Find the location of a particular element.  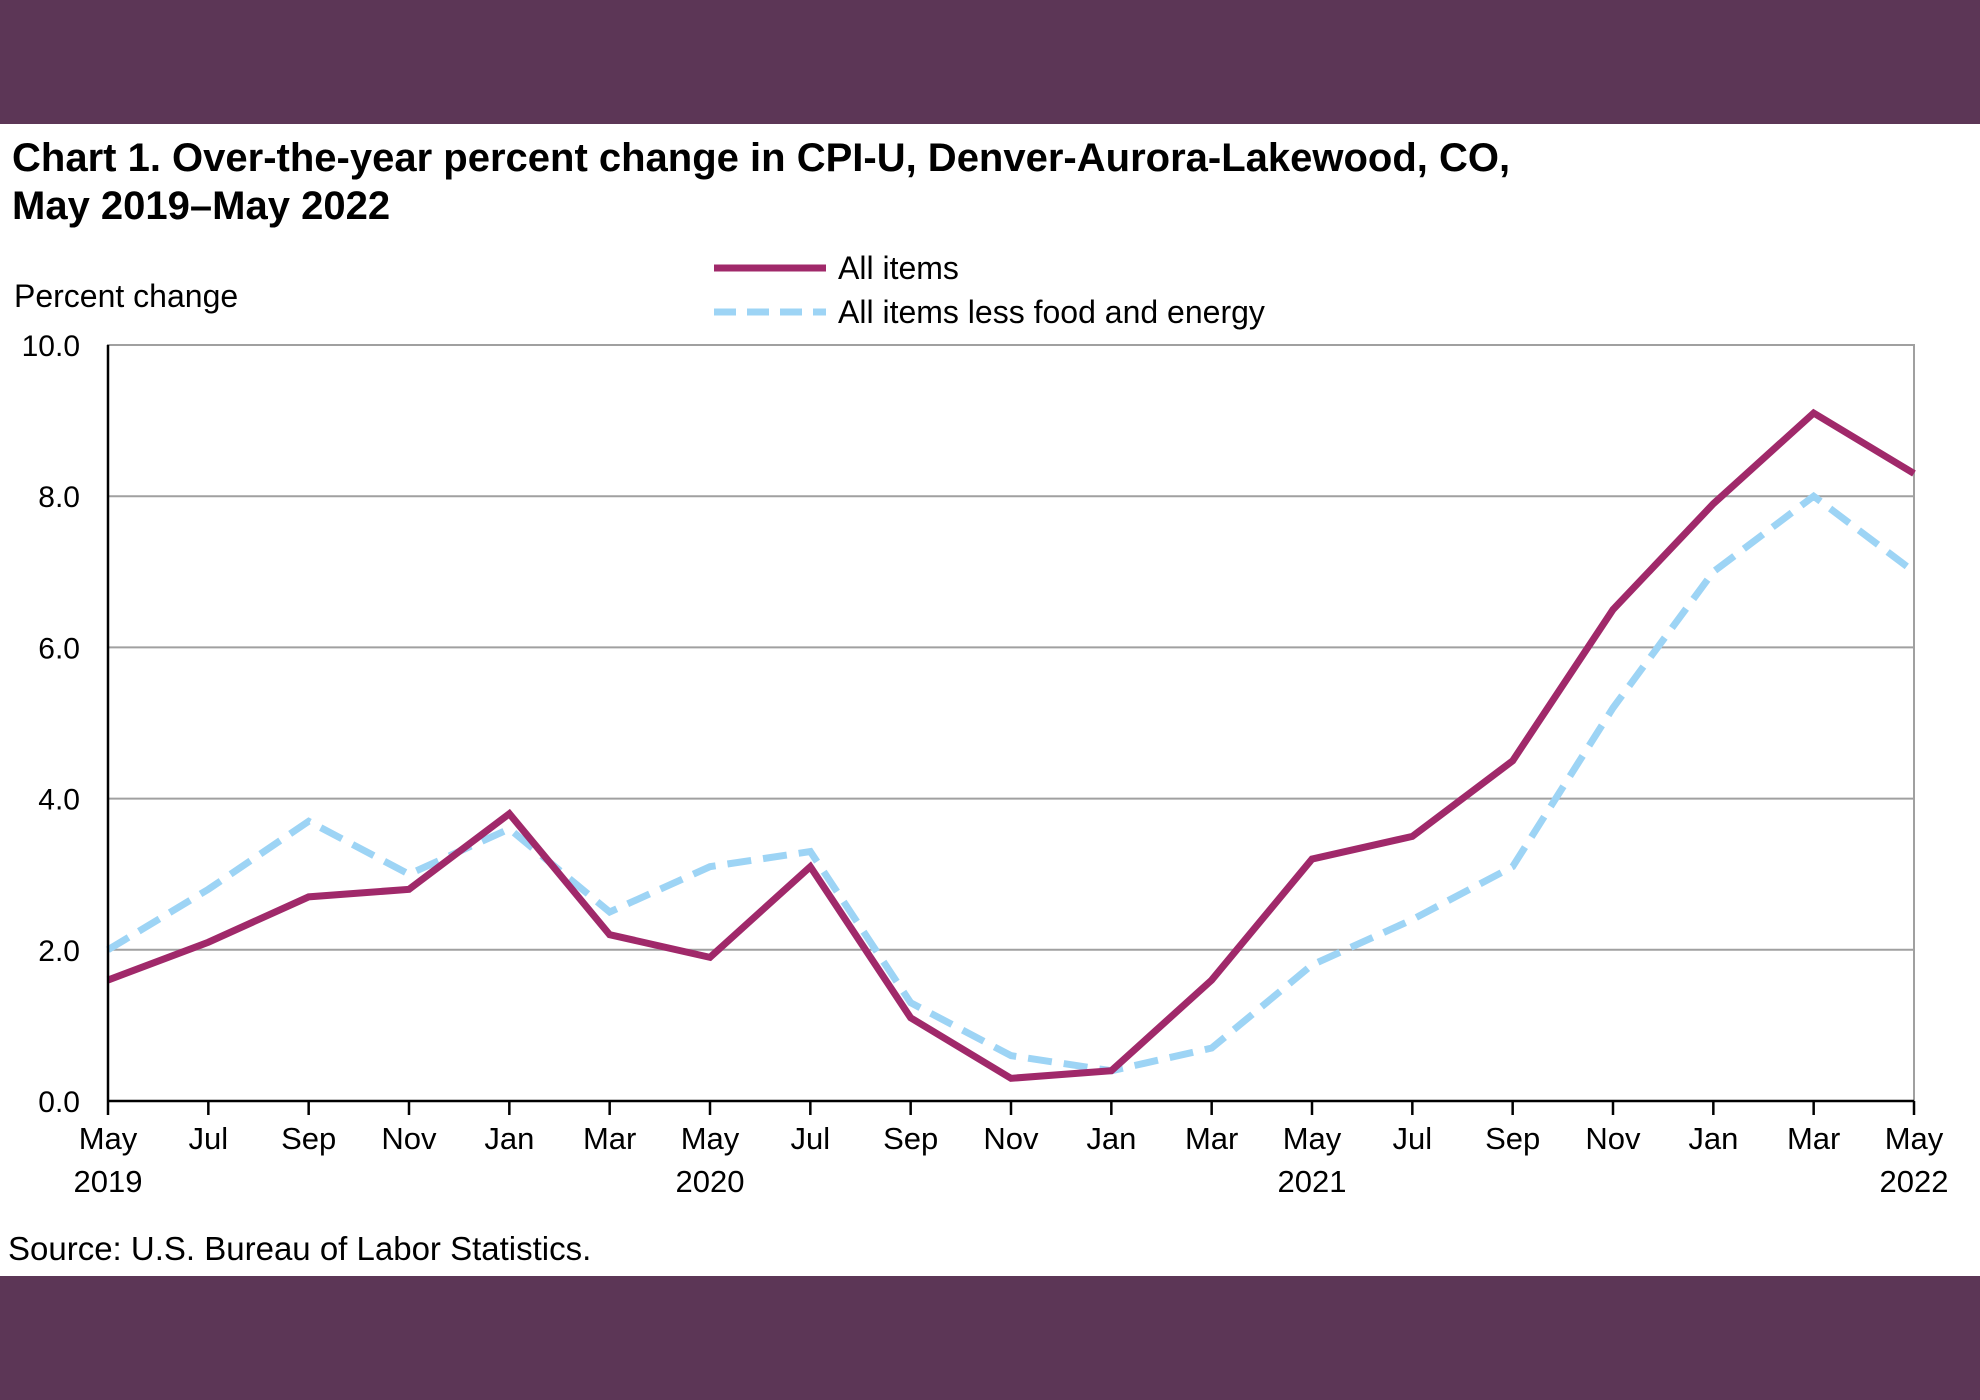

y-axis-title: Percent change is located at coordinates (126, 296).